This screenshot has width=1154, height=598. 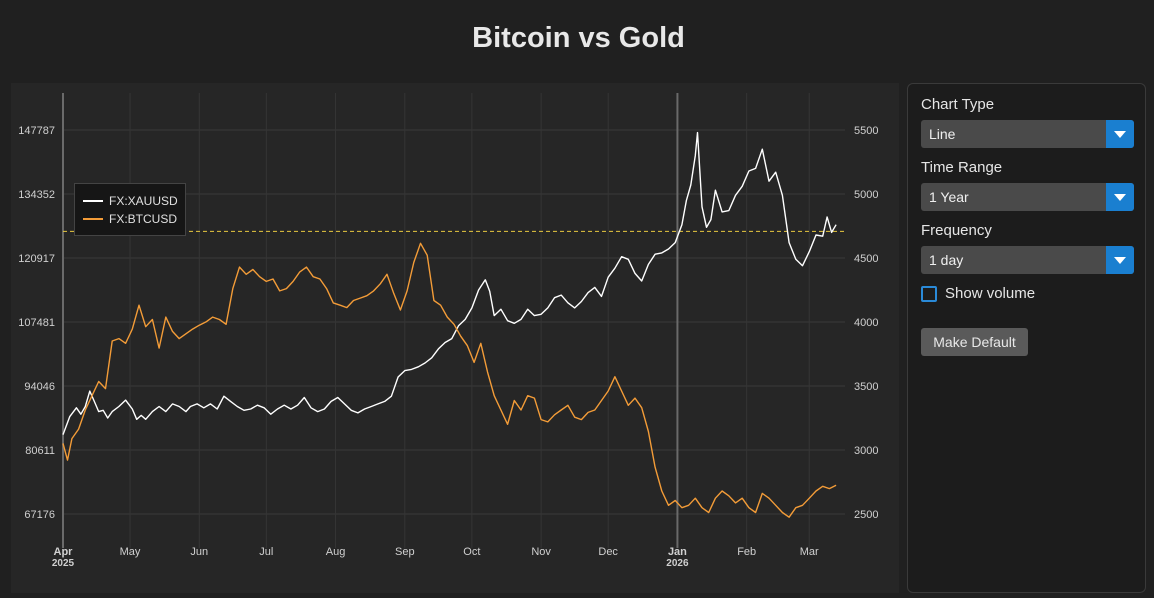 What do you see at coordinates (809, 552) in the screenshot?
I see `x-axis-tick-label: Mar` at bounding box center [809, 552].